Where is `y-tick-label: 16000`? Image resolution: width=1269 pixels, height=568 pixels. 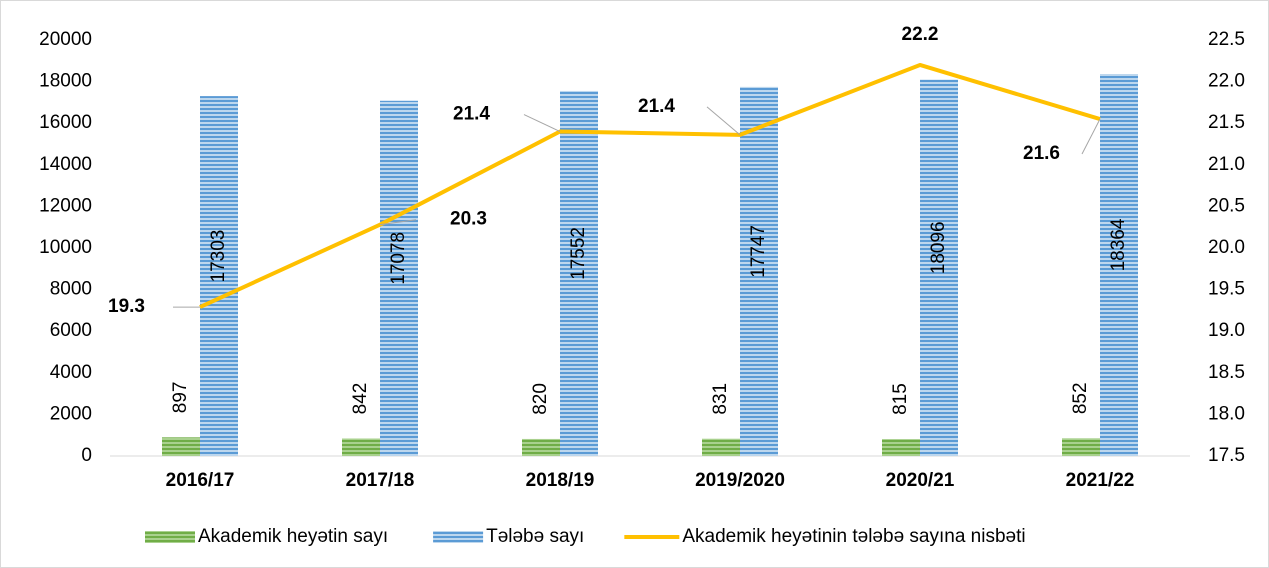 y-tick-label: 16000 is located at coordinates (65, 122).